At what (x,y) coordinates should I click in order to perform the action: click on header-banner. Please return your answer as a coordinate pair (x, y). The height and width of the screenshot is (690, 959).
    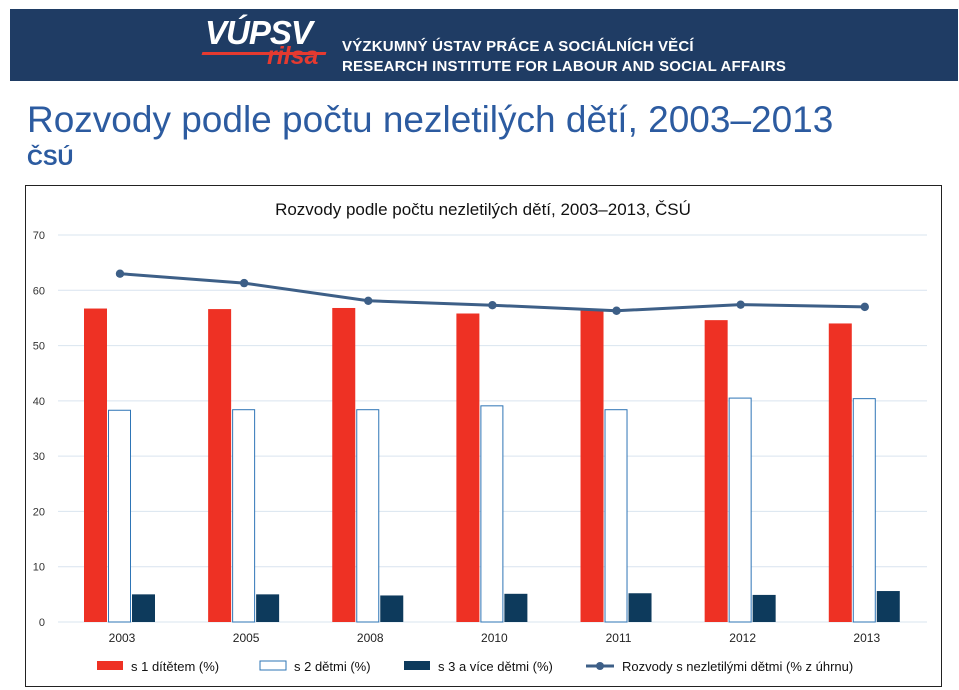
    Looking at the image, I should click on (484, 45).